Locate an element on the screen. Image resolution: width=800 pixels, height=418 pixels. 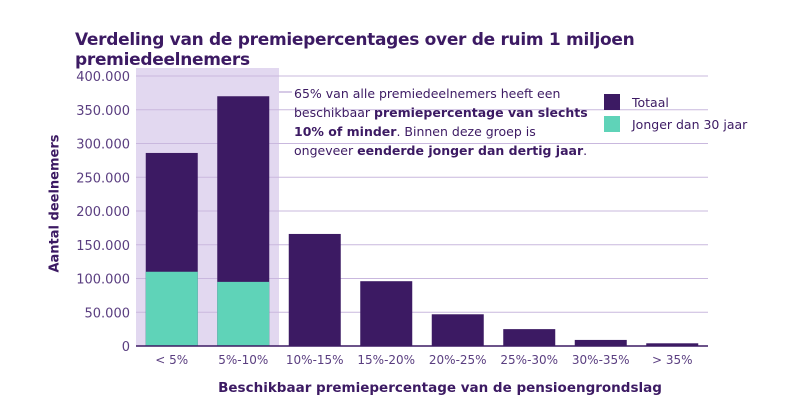
x-tick-label: 10%-15% is located at coordinates (315, 360).